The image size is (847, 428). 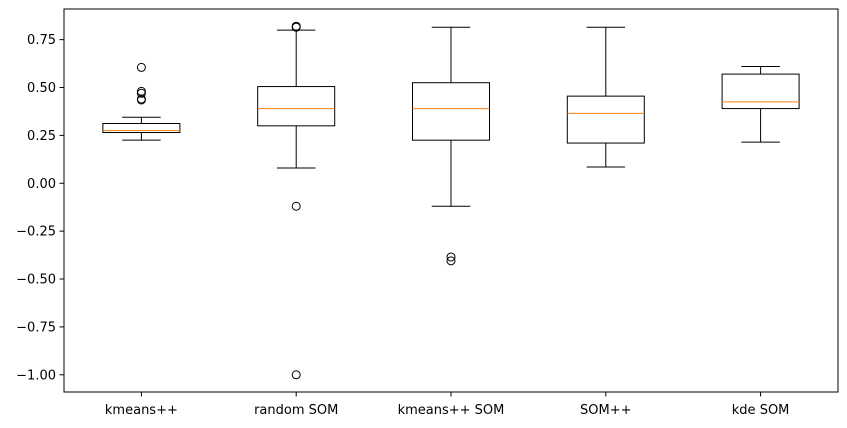 I want to click on y-tick-label: −1.00, so click(x=36, y=375).